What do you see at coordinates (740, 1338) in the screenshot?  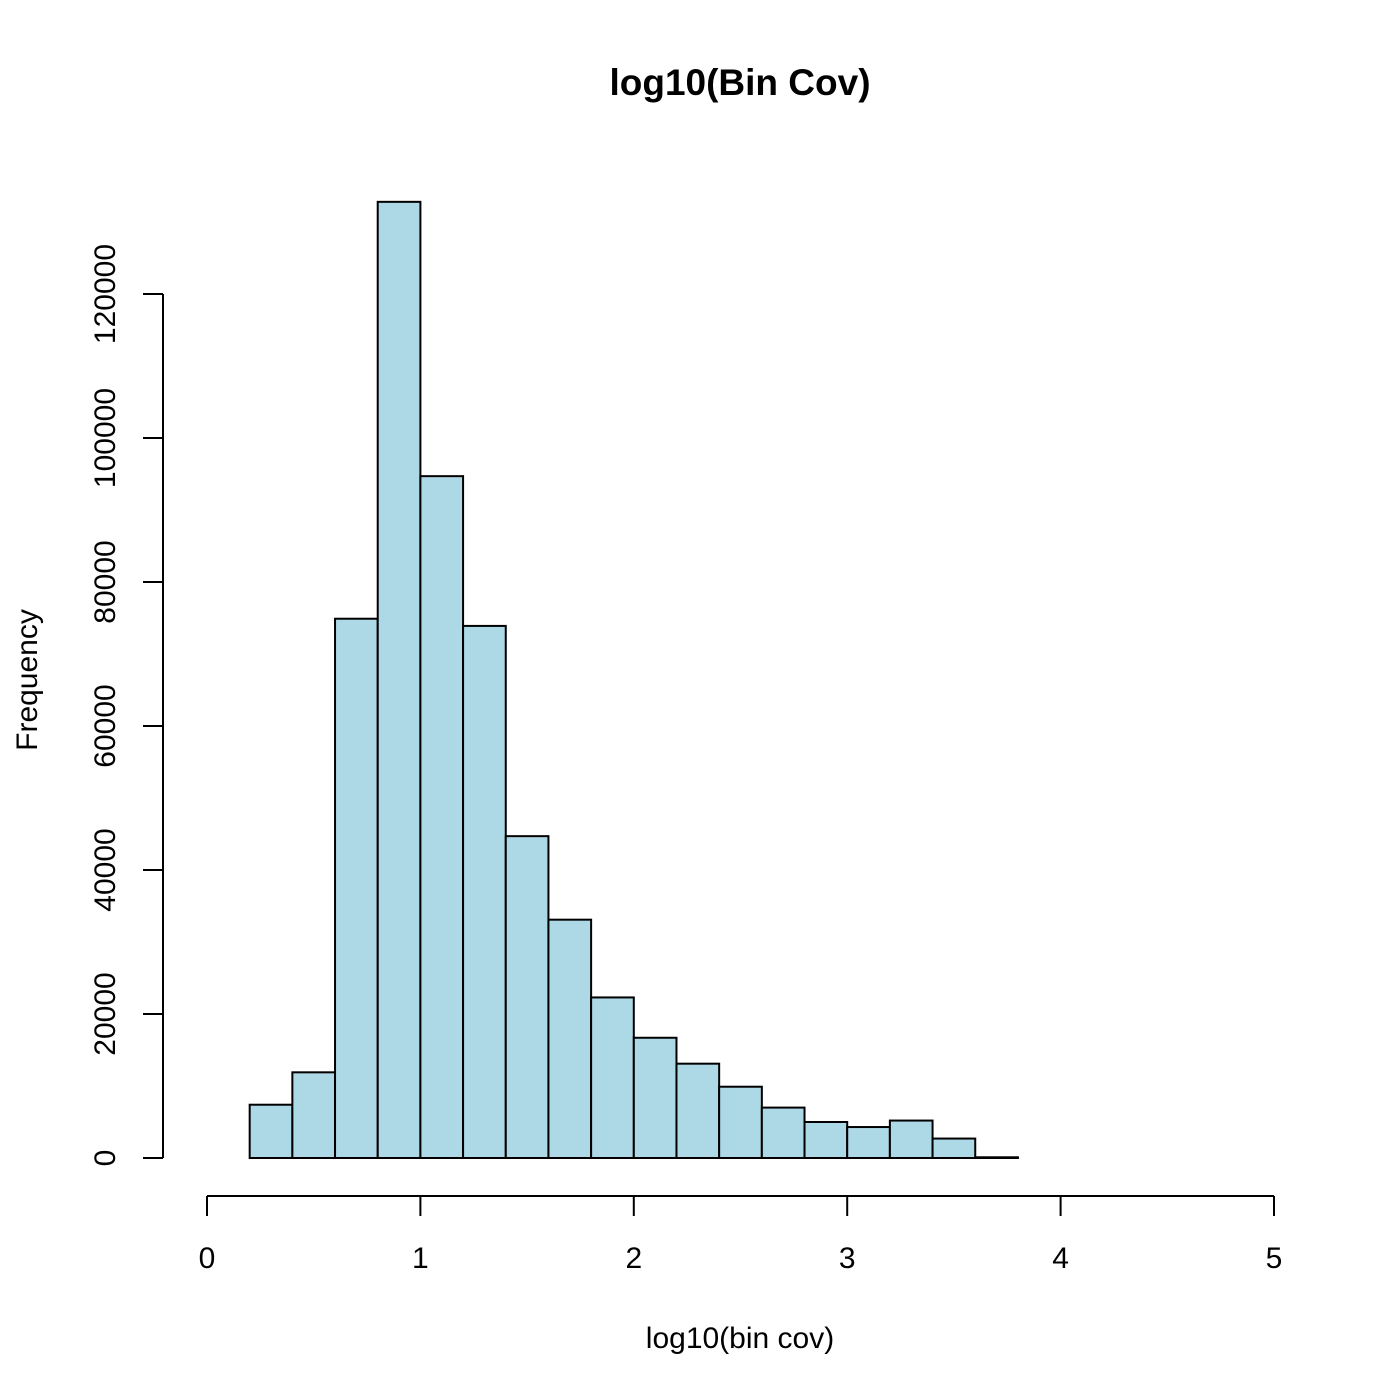 I see `x-axis-title: log10(bin cov)` at bounding box center [740, 1338].